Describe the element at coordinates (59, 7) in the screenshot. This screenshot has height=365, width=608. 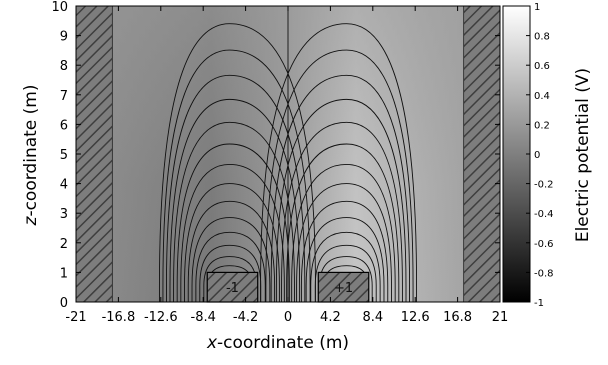
I see `y-tick-label: 10` at that location.